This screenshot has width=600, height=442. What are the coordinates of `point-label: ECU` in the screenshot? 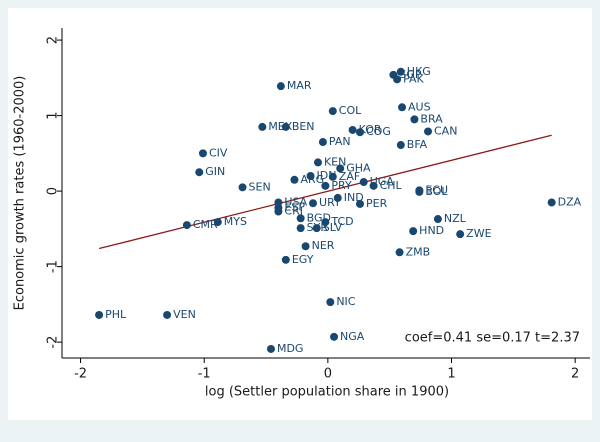 It's located at (436, 189).